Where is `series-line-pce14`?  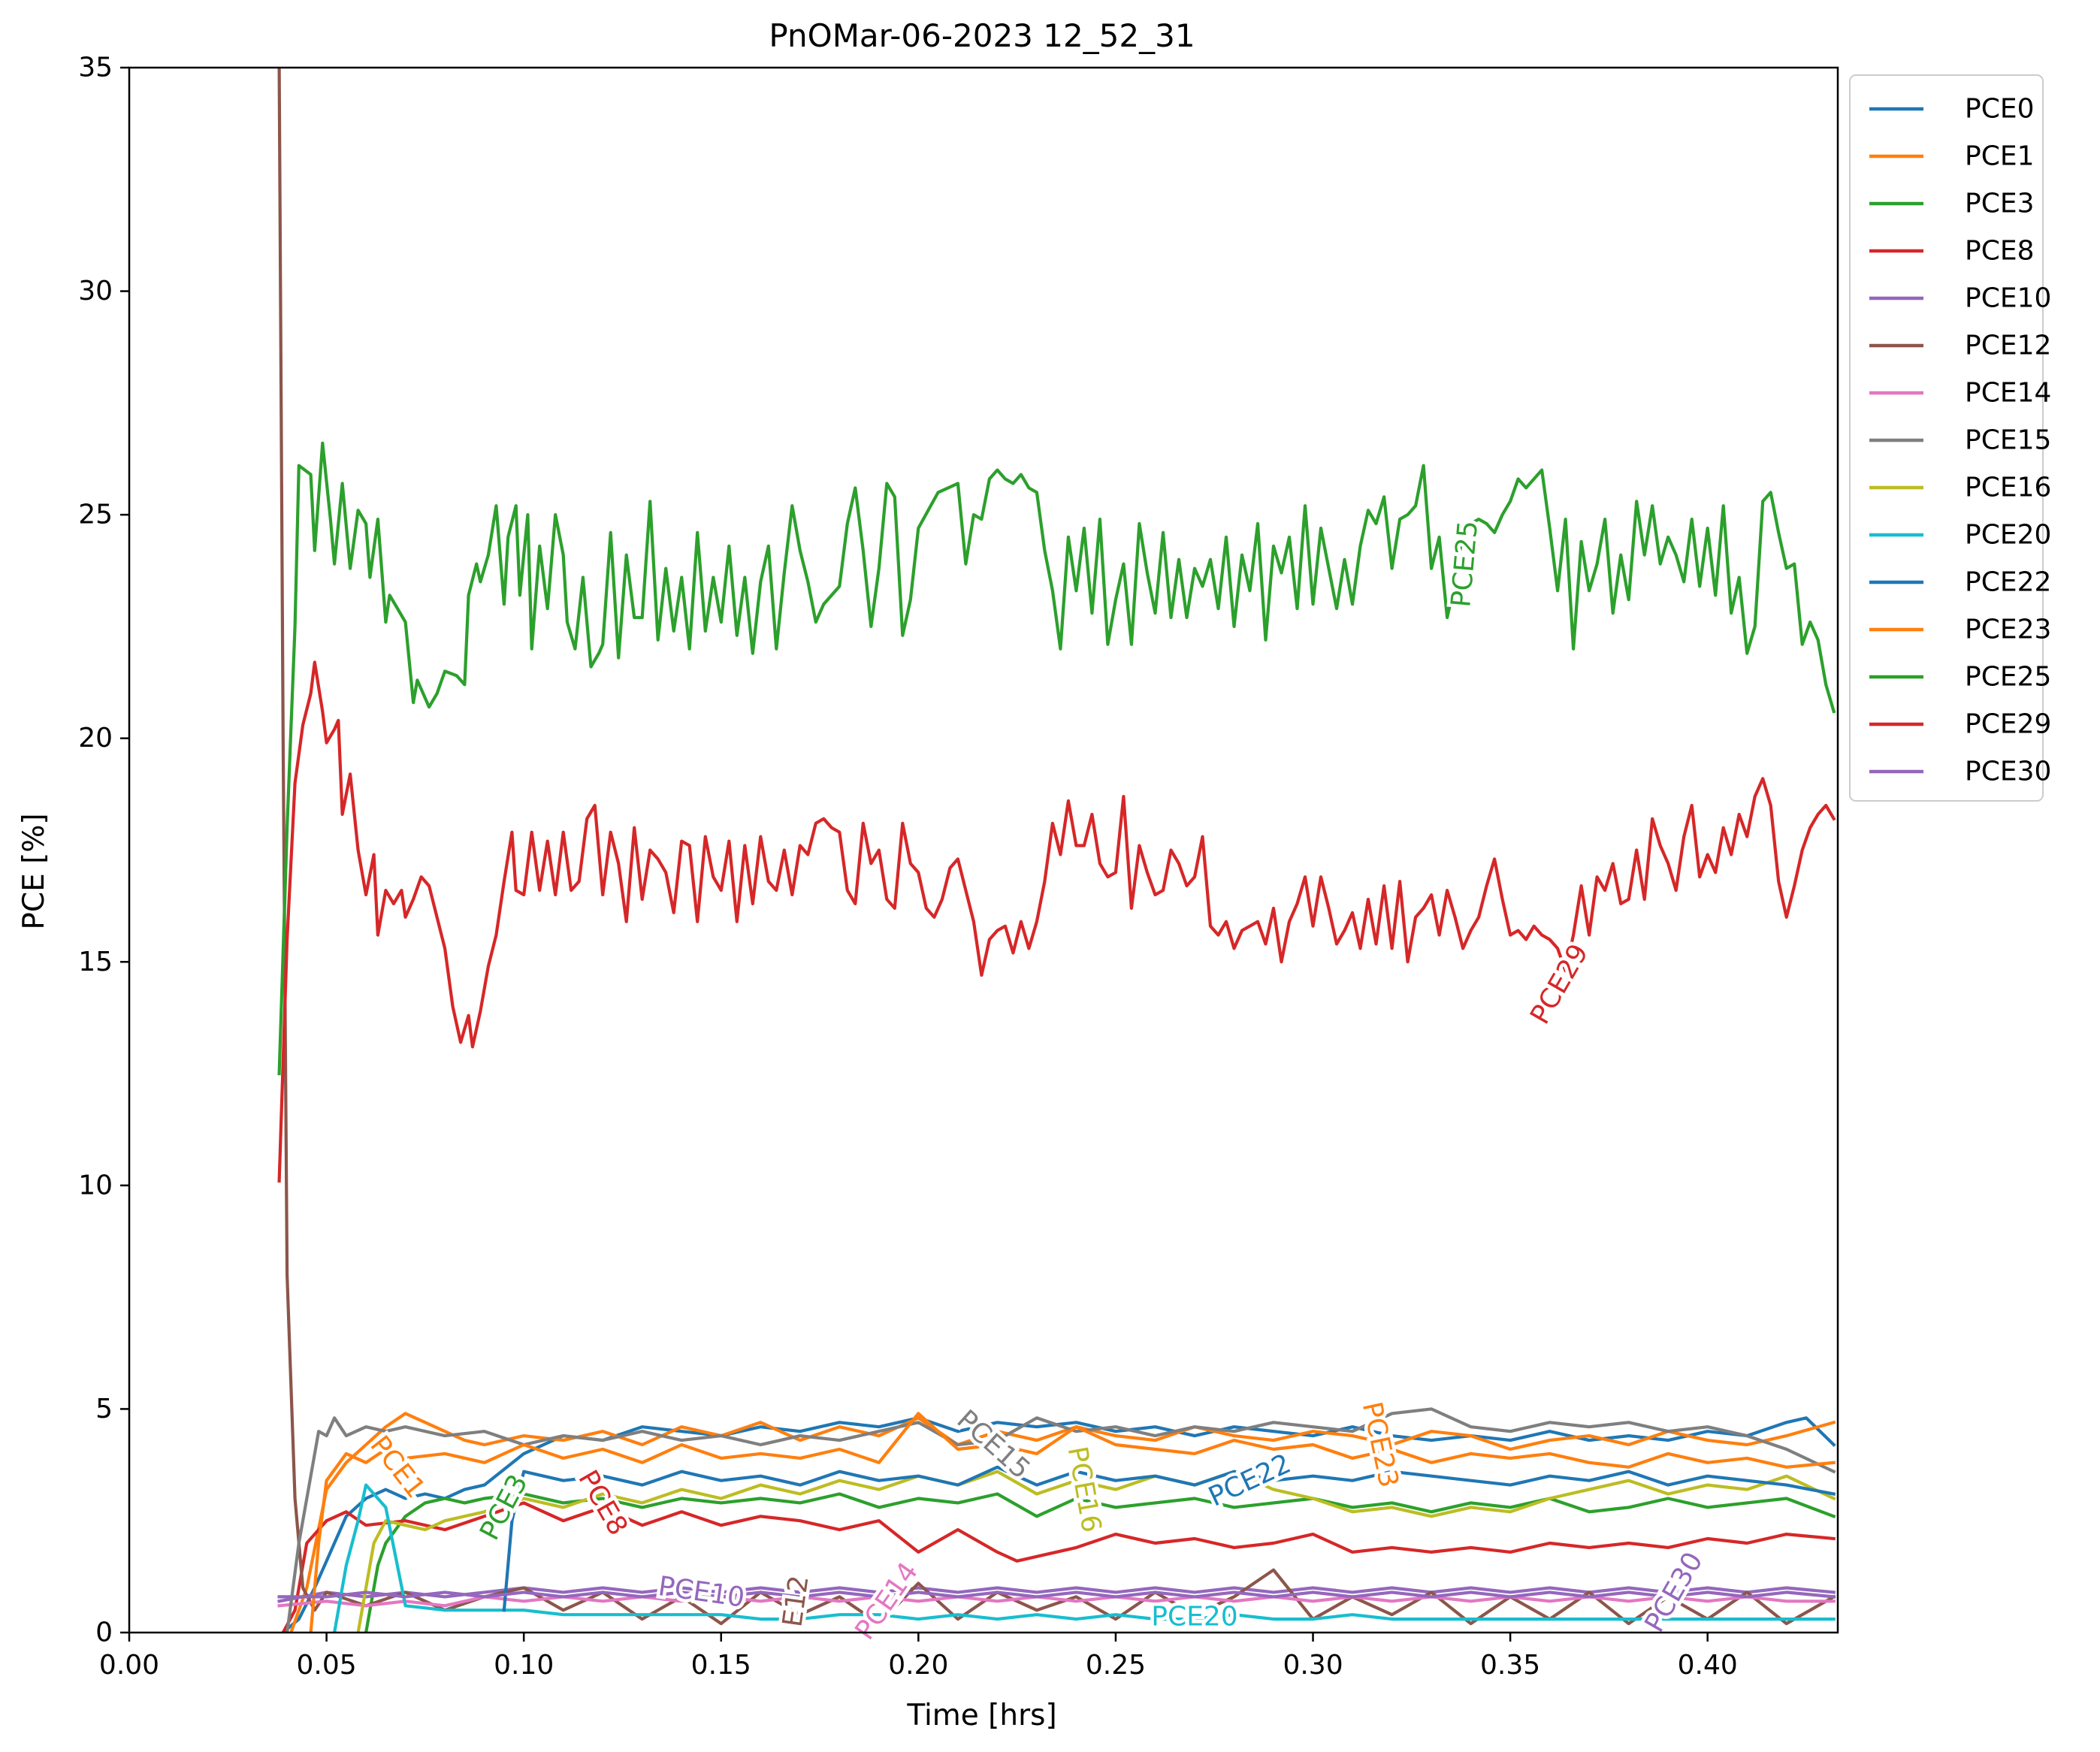 series-line-pce14 is located at coordinates (1056, 1601).